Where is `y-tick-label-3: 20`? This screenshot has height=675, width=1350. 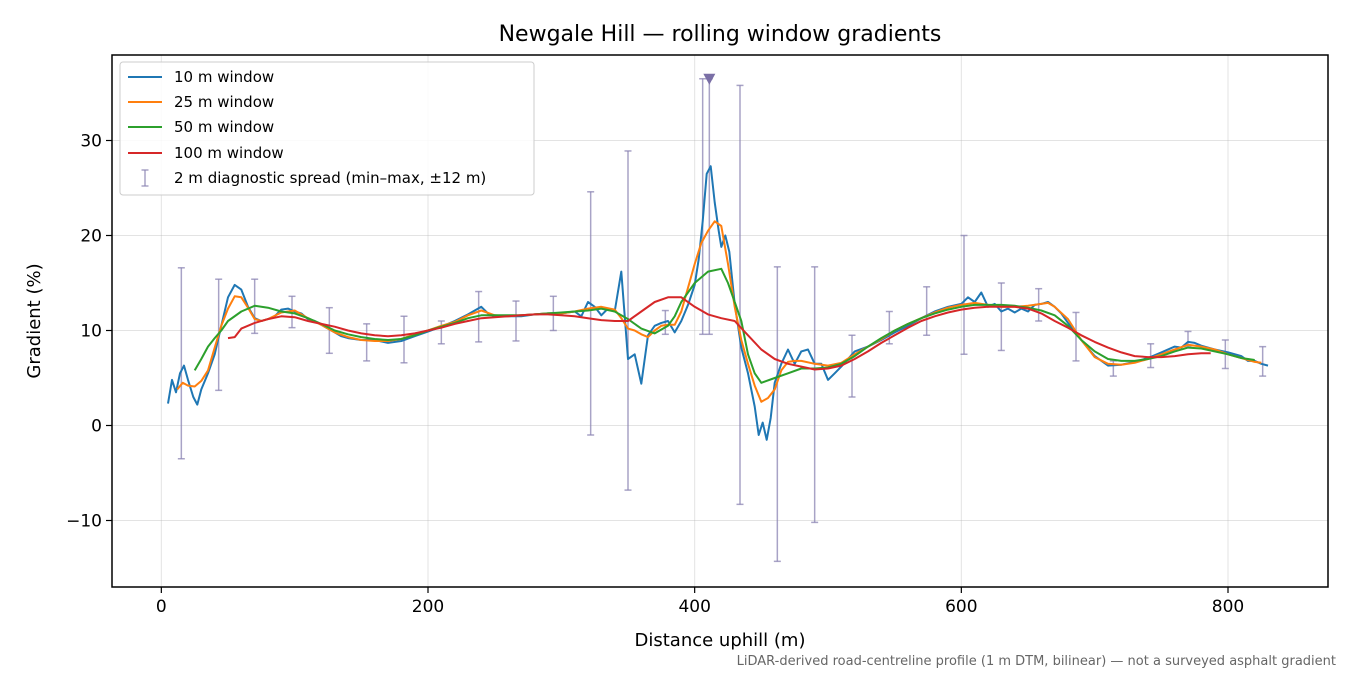
y-tick-label-3: 20 is located at coordinates (91, 237).